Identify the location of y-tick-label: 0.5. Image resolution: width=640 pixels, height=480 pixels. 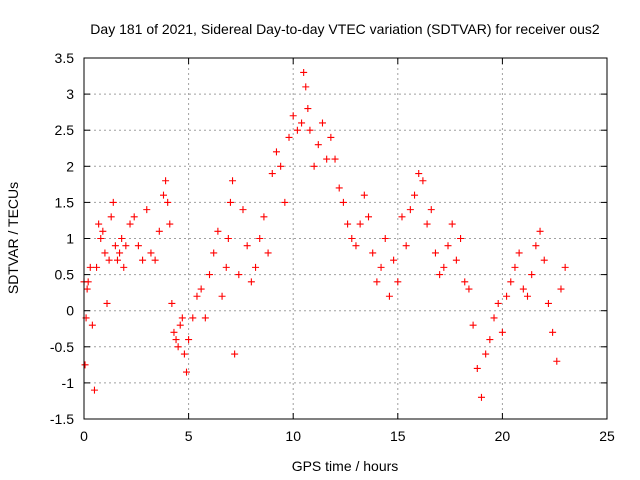
(65, 275).